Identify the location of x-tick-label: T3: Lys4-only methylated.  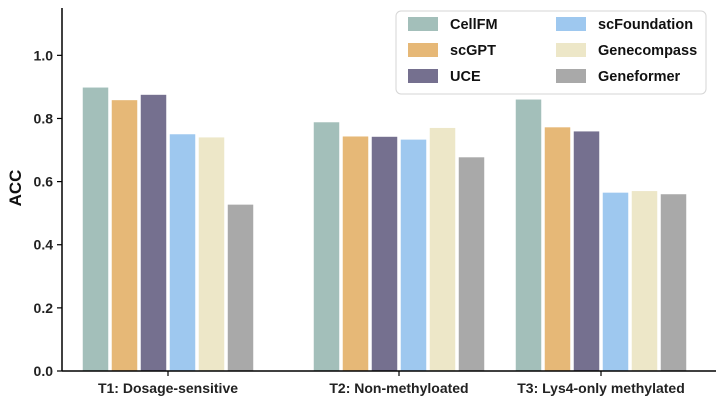
(601, 388).